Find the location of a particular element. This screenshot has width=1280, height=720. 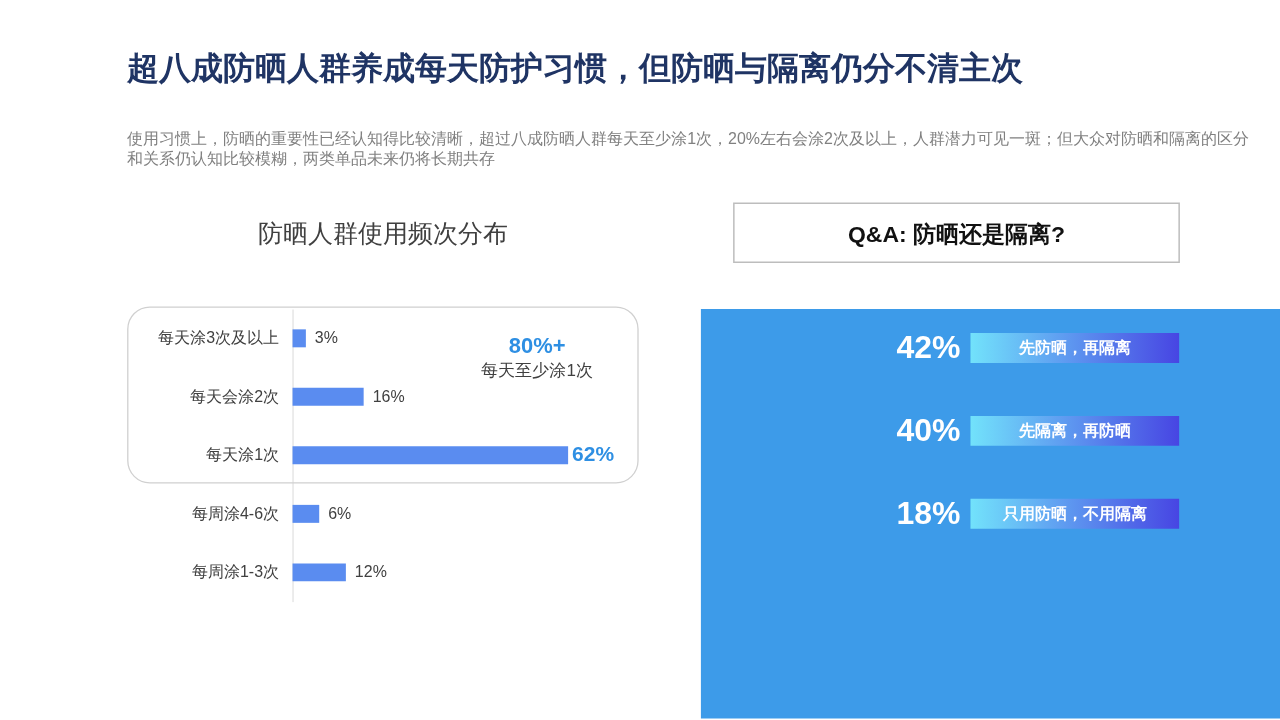

y-tick-label: 每天涂1次 is located at coordinates (243, 455).